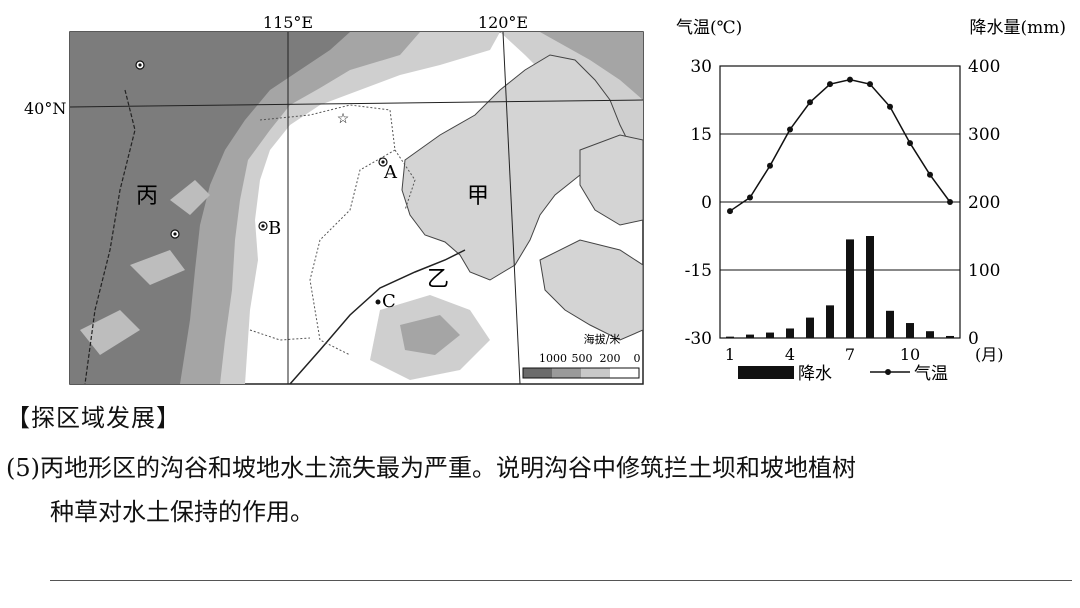  What do you see at coordinates (182, 512) in the screenshot?
I see `question-text-2: 种草对水土保持的作用。` at bounding box center [182, 512].